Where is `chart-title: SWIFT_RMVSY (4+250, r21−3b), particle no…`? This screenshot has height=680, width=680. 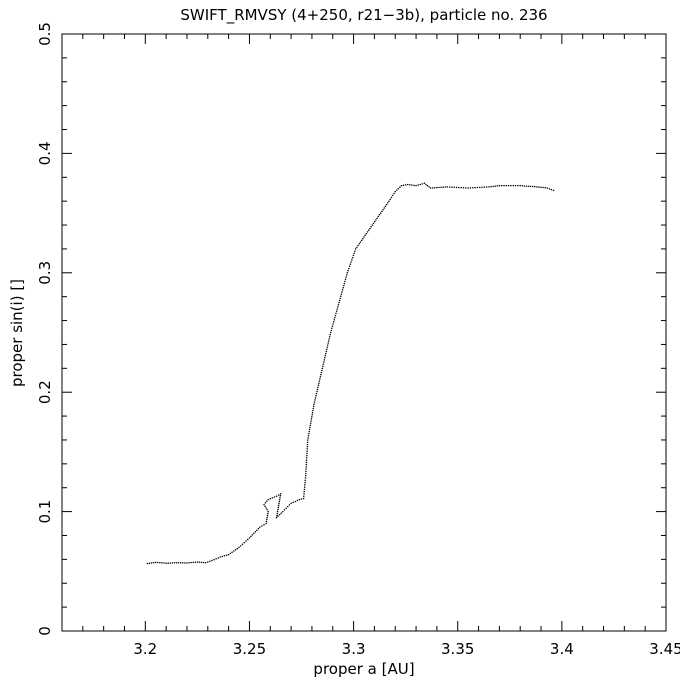 chart-title: SWIFT_RMVSY (4+250, r21−3b), particle no… is located at coordinates (363, 15).